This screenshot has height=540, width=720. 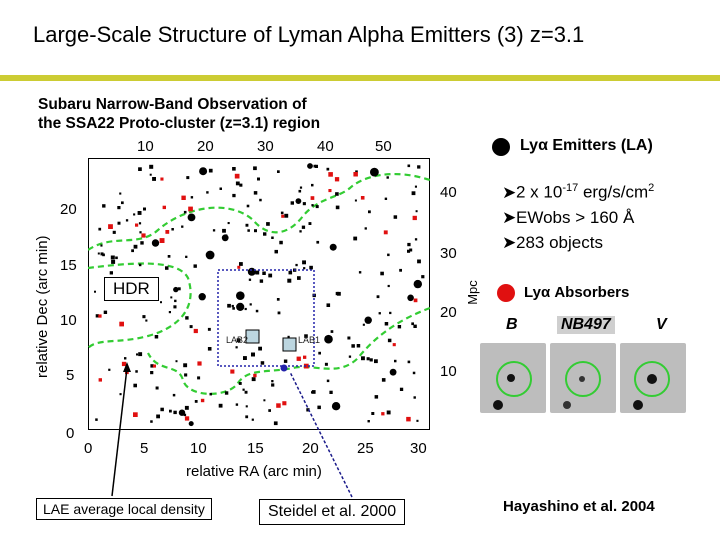 What do you see at coordinates (144, 448) in the screenshot?
I see `bottom-tick-5: 5` at bounding box center [144, 448].